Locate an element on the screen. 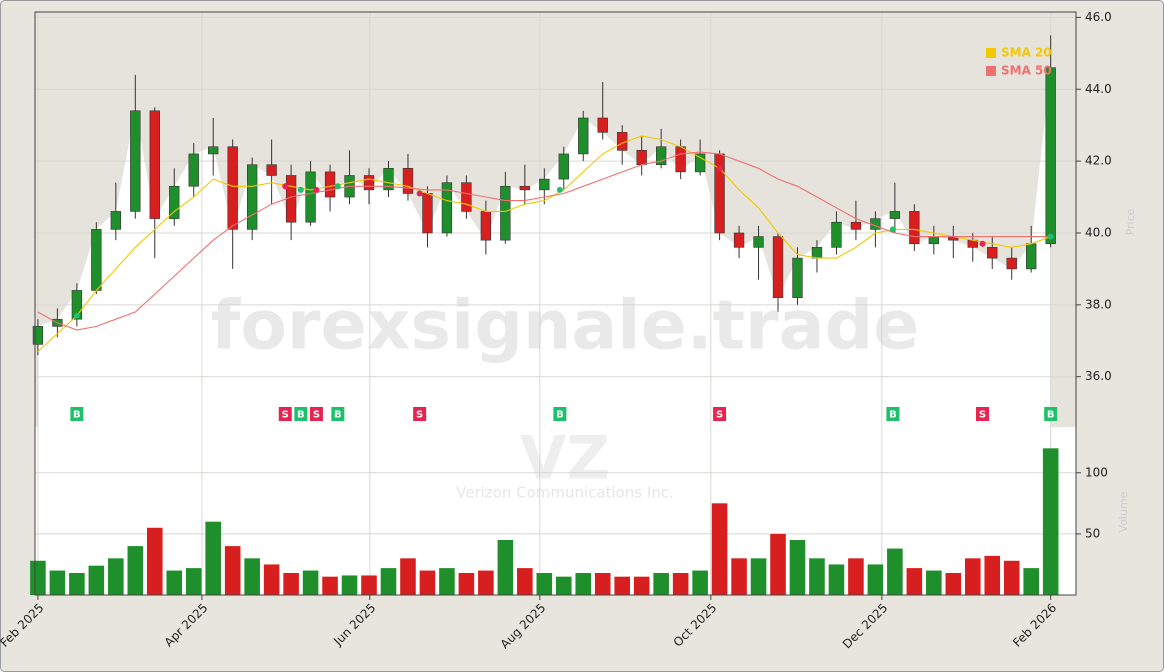  y-tick-label: 38.0 is located at coordinates (1098, 304).